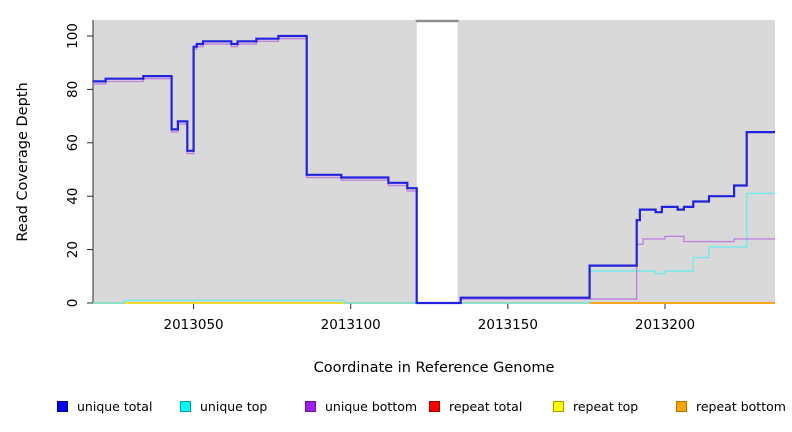 This screenshot has height=432, width=792. I want to click on legend-item-unique-total: unique total, so click(104, 406).